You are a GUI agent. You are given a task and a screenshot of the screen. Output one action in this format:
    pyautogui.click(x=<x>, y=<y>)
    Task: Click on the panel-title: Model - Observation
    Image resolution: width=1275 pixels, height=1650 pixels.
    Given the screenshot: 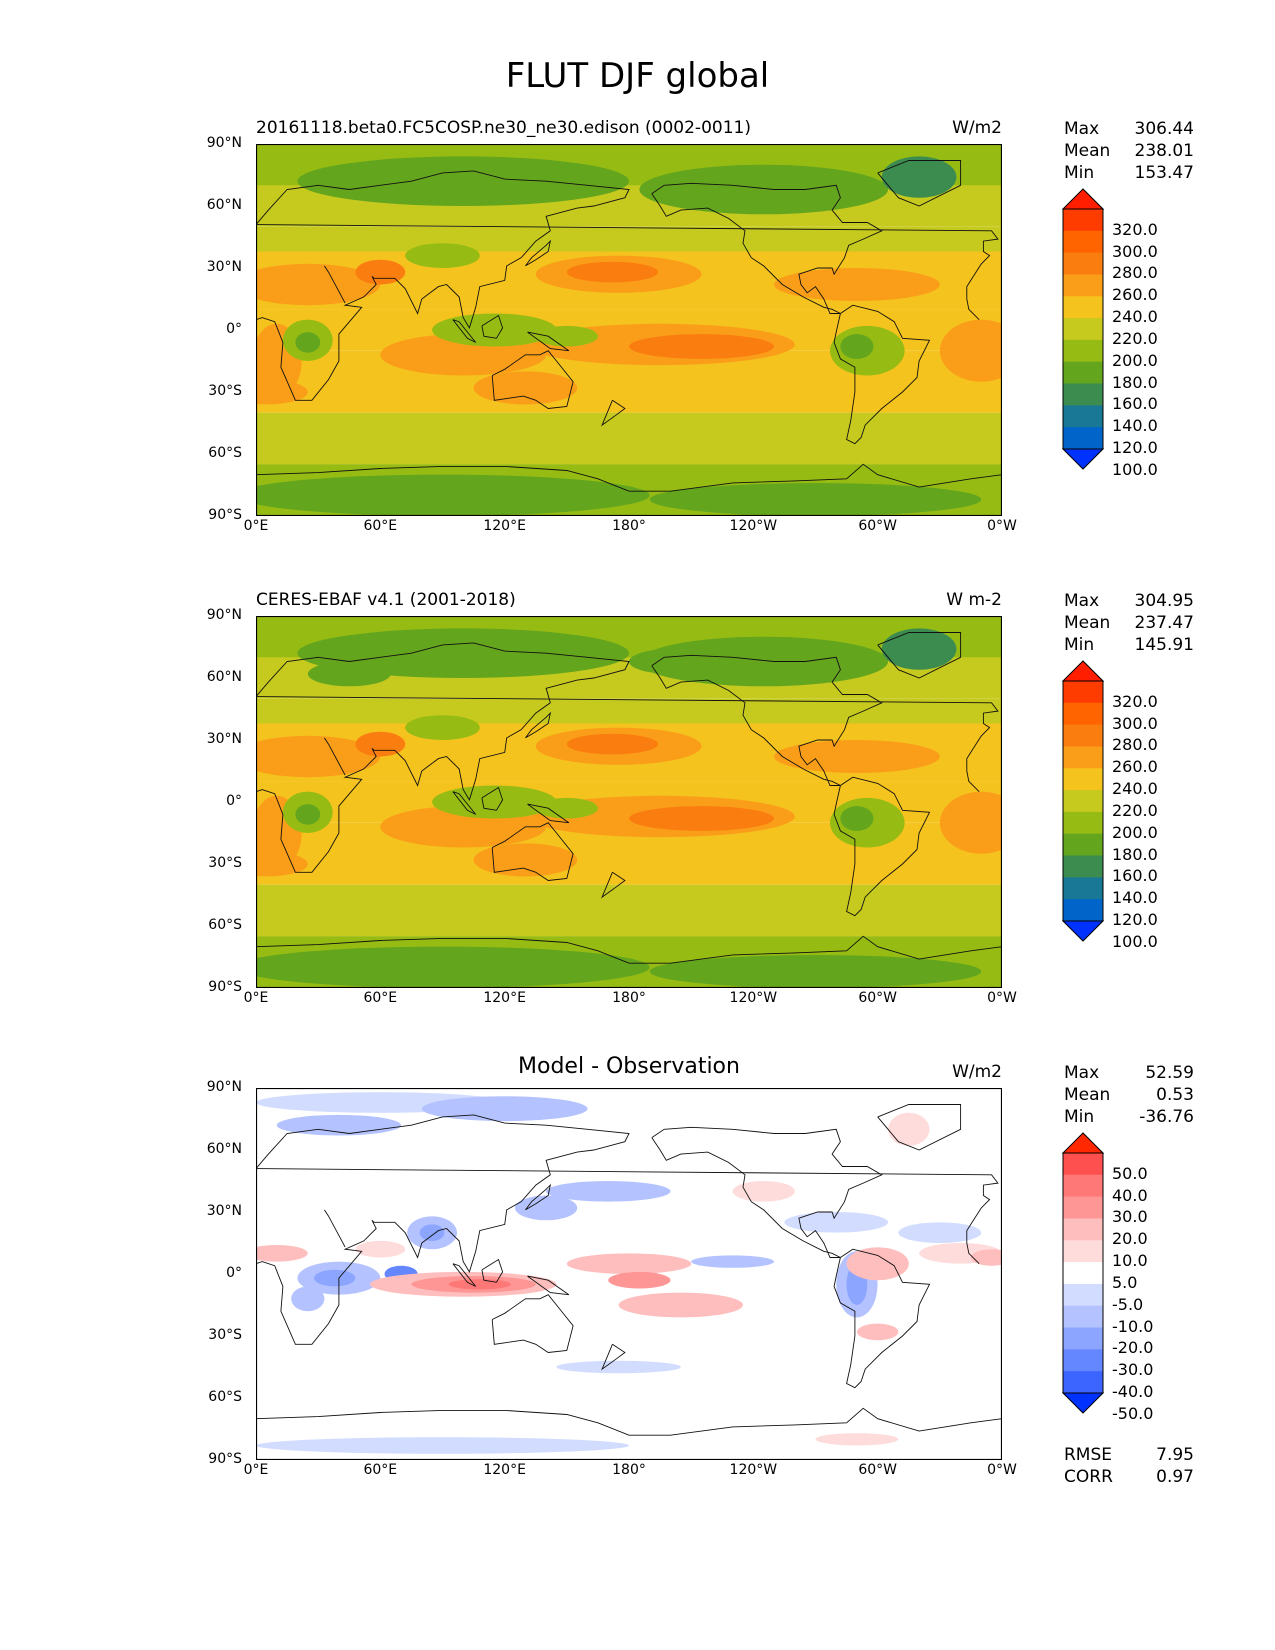 What is the action you would take?
    pyautogui.click(x=629, y=1066)
    